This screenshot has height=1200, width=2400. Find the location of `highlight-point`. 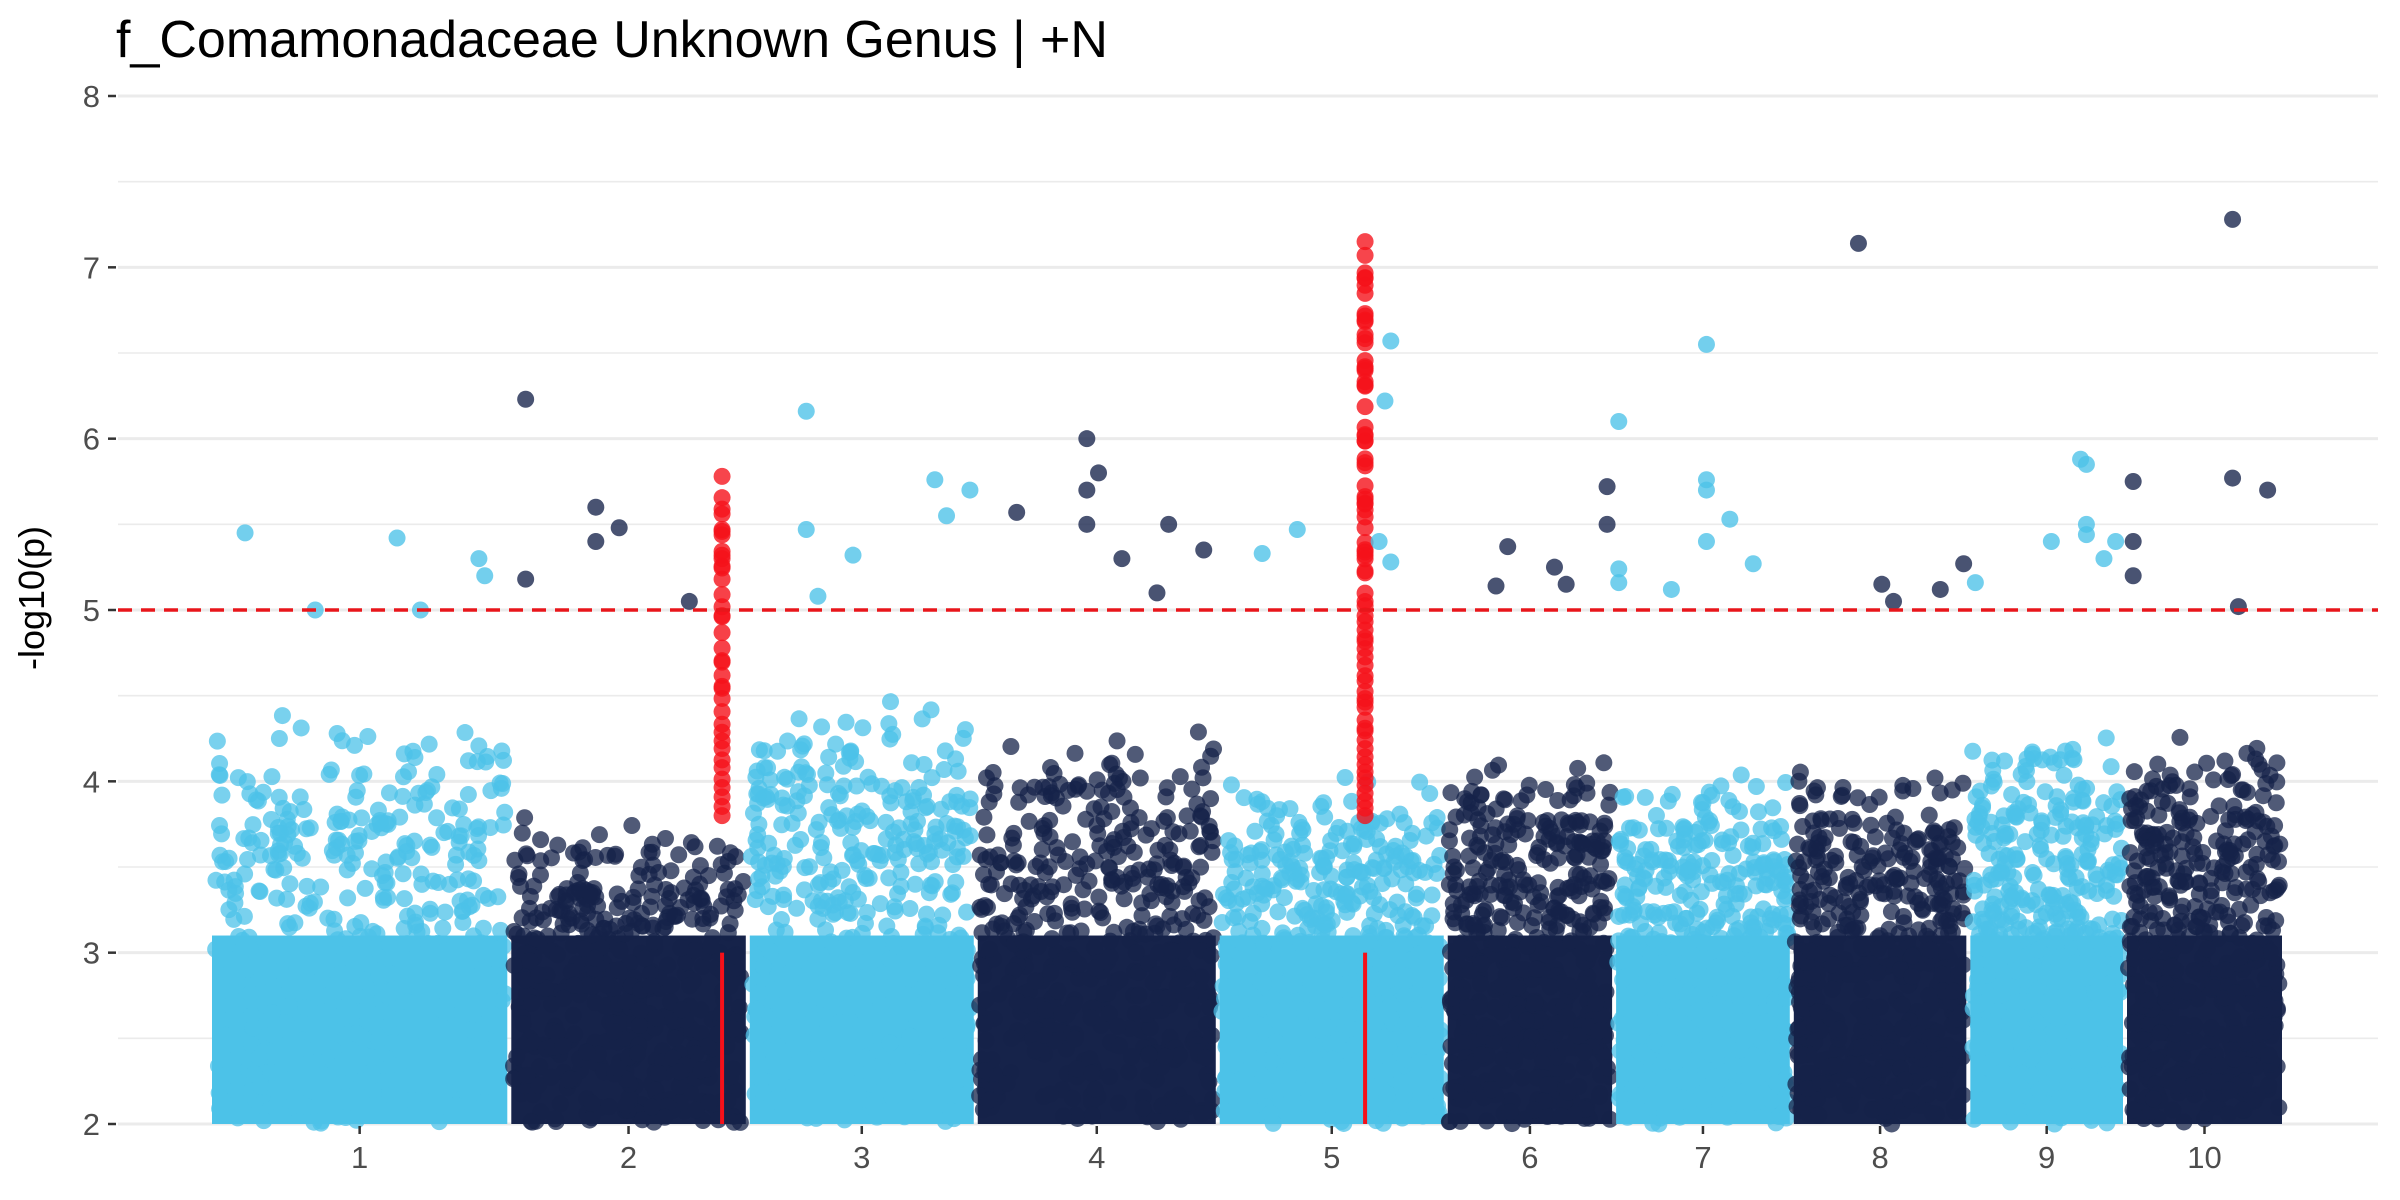

highlight-point is located at coordinates (1365, 407).